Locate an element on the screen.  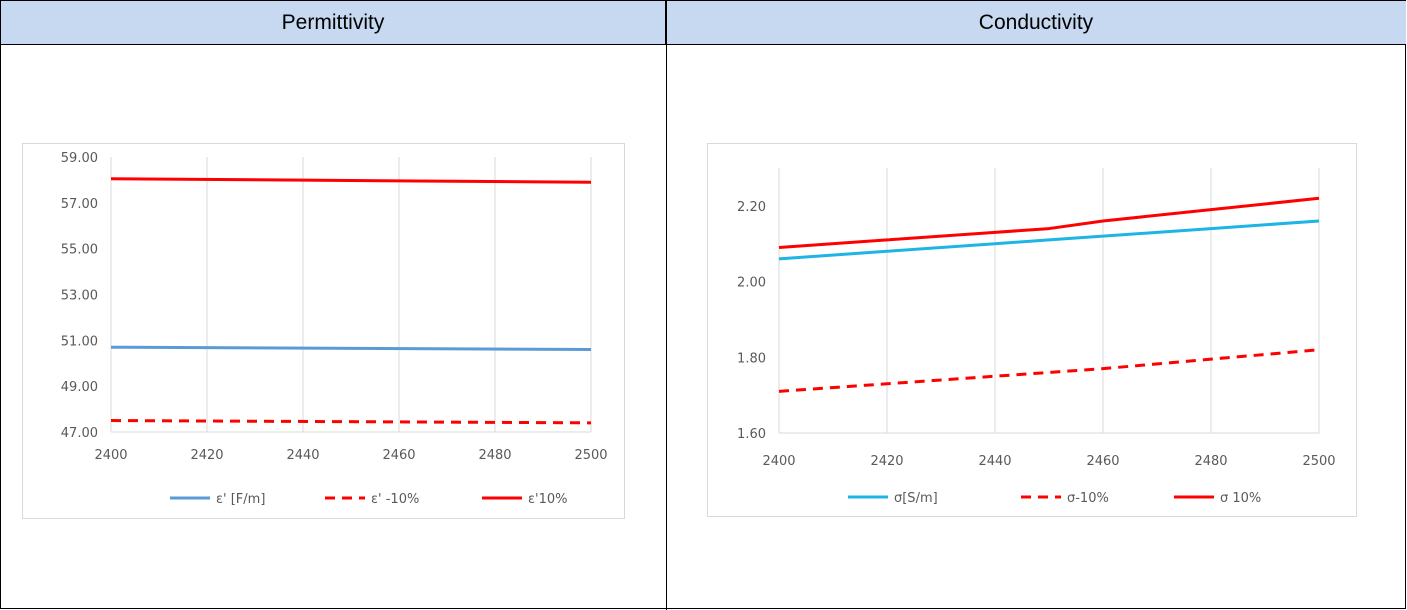
column-divider is located at coordinates (666, 305).